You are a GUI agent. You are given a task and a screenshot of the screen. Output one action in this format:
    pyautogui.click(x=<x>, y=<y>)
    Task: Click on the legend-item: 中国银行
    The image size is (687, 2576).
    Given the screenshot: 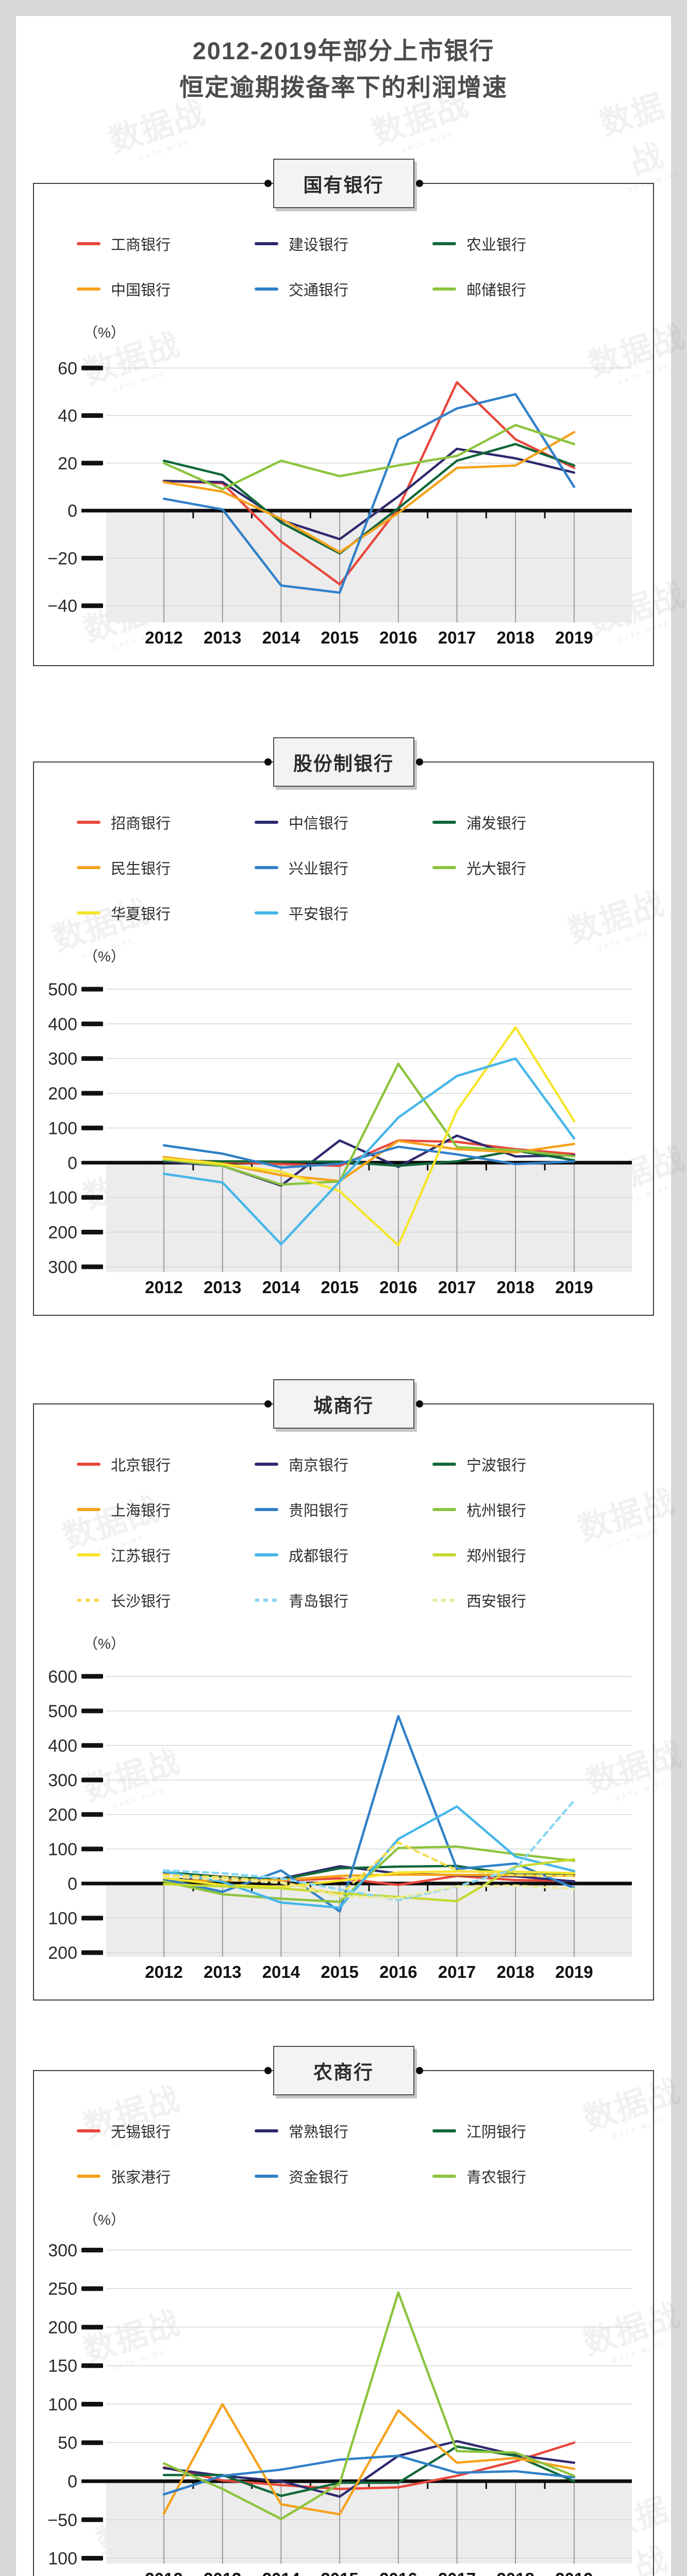 What is the action you would take?
    pyautogui.click(x=166, y=289)
    